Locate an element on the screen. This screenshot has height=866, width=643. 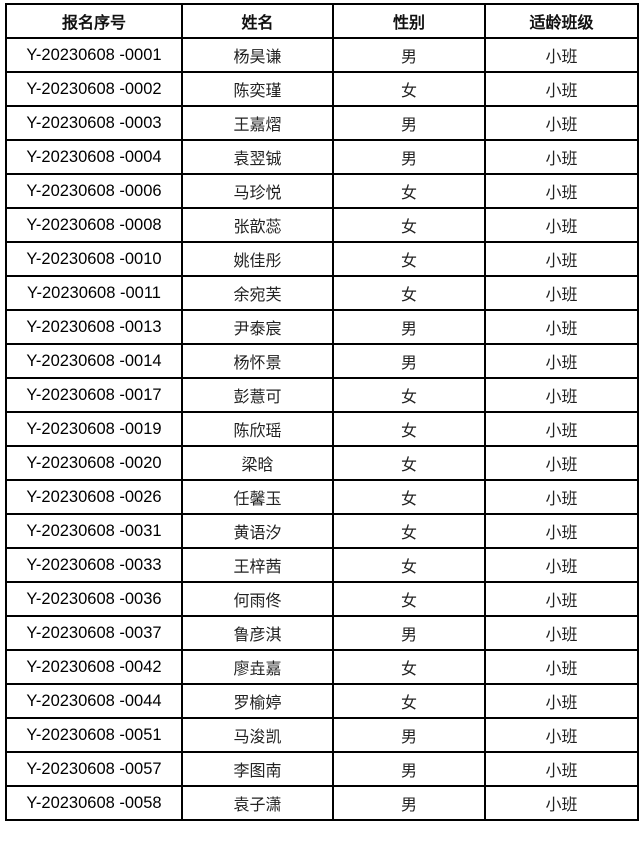
table-row: Y-20230608 -0057 李图南男小班 is located at coordinates (322, 769).